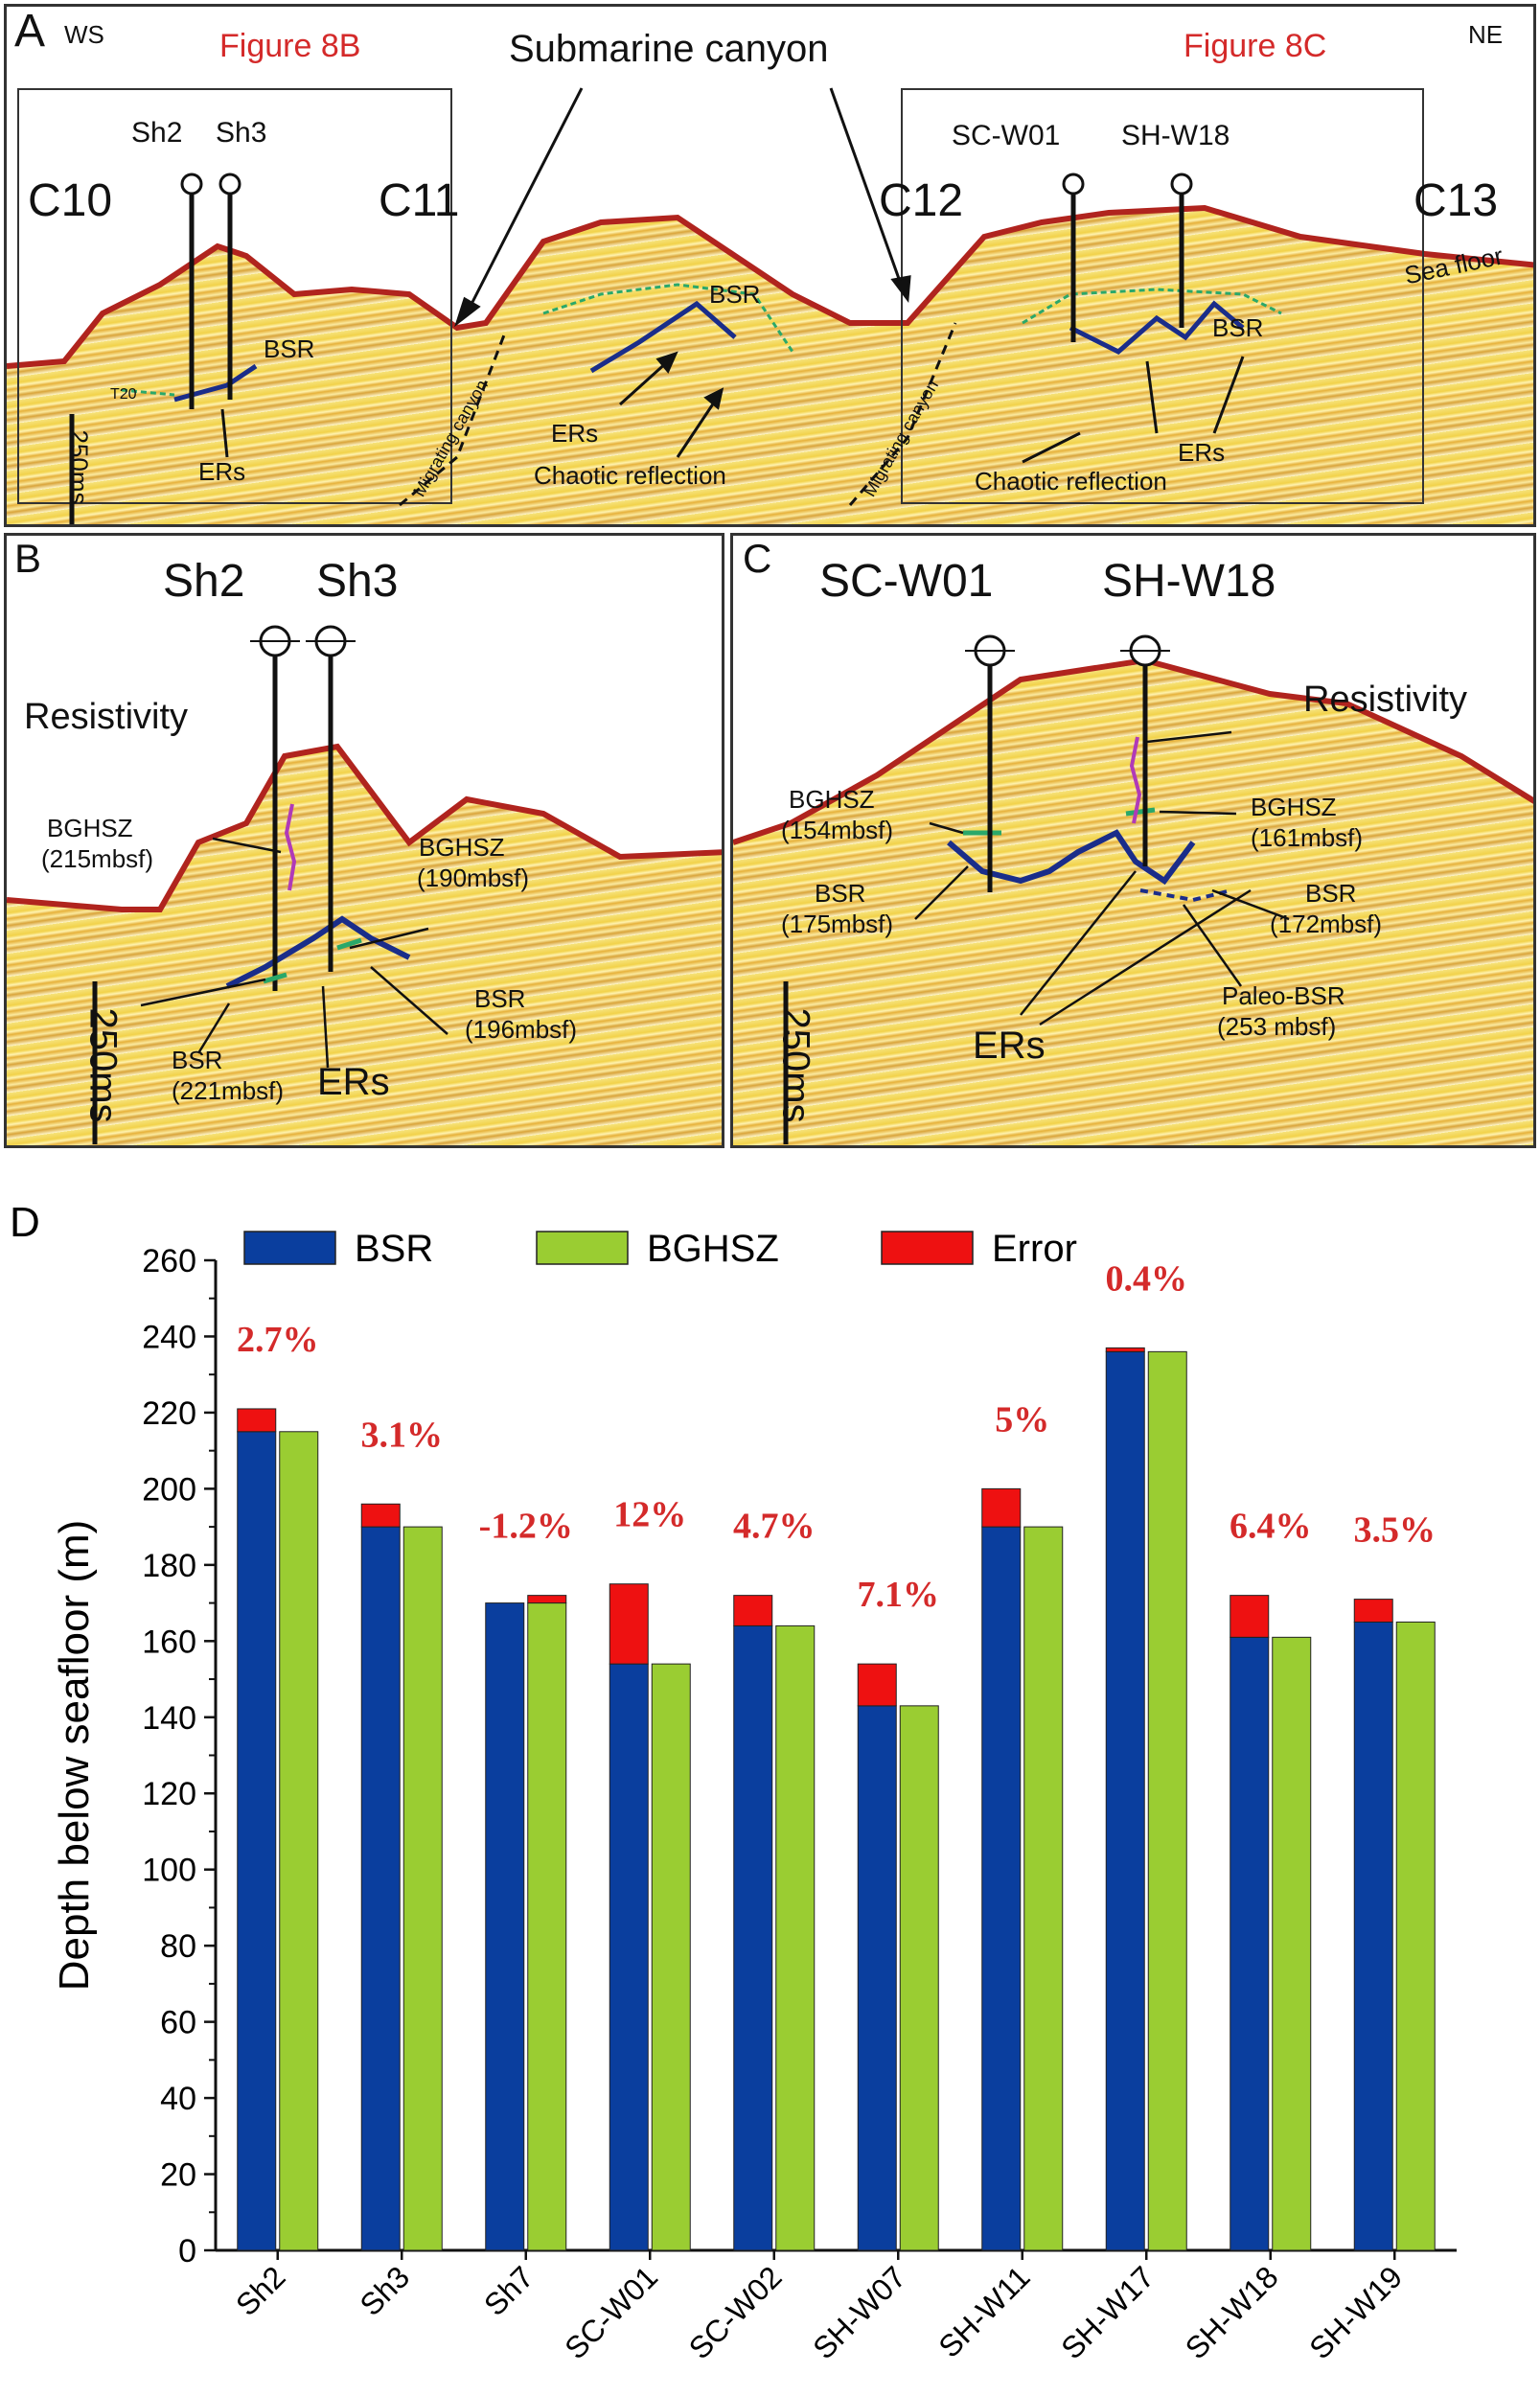 This screenshot has width=1540, height=2396. I want to click on scale-label-b: 250ms, so click(103, 1065).